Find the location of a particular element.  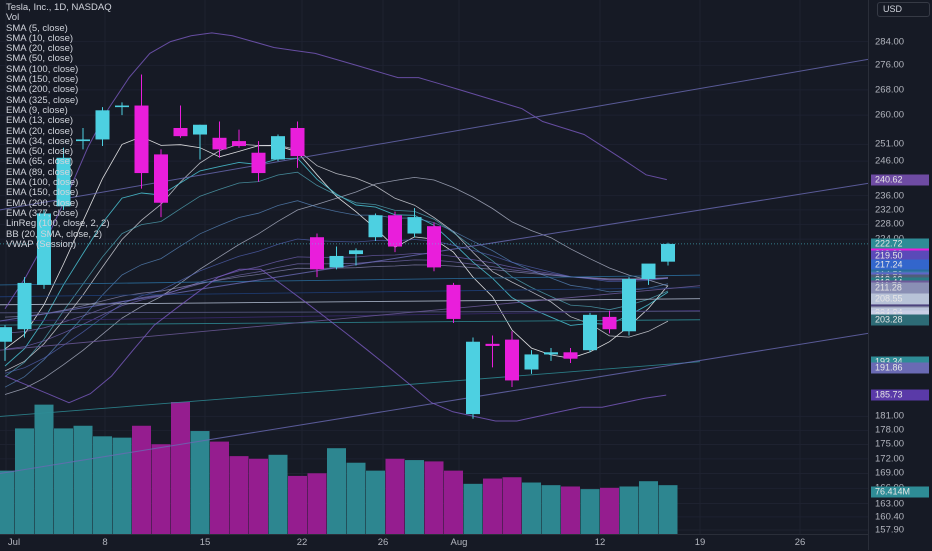

x-tick-label: Jul is located at coordinates (14, 542).